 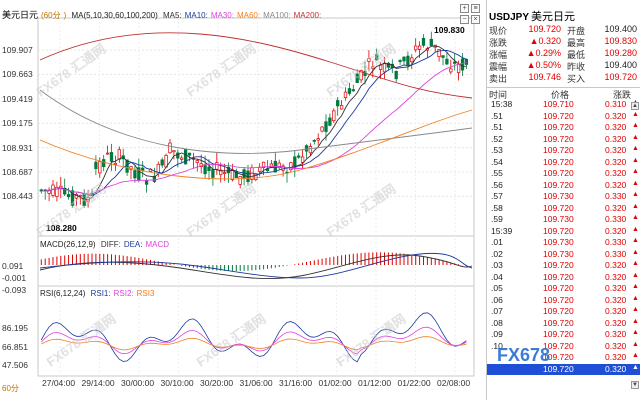 I want to click on tick-row: .01 109.730 0.330 ▲, so click(x=563, y=243).